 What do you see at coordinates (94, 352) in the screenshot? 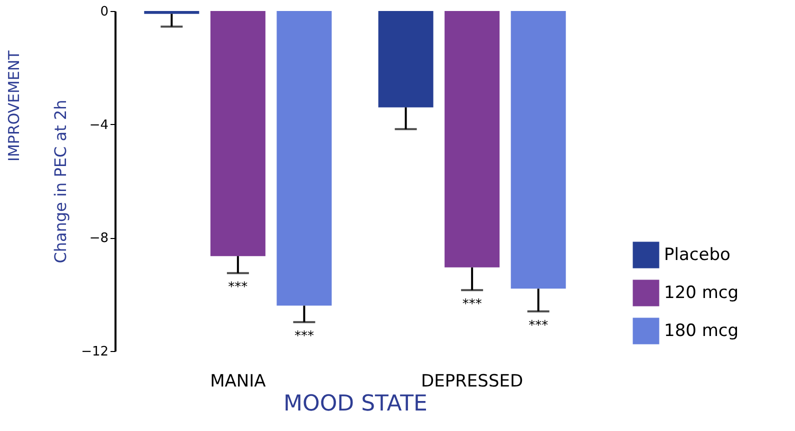
I see `y-tick-label: −12` at bounding box center [94, 352].